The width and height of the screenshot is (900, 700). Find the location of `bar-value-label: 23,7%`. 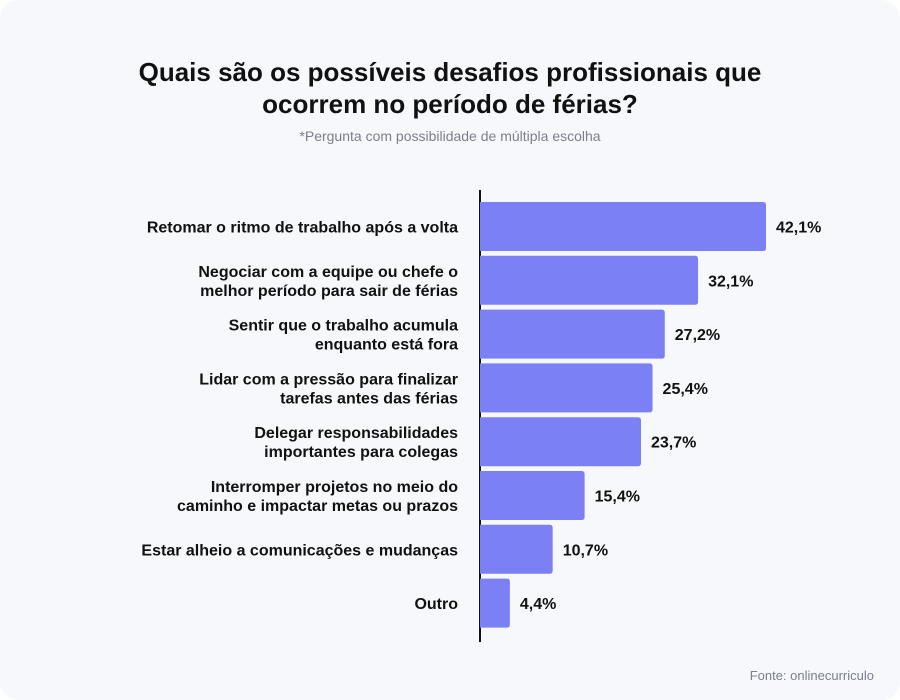

bar-value-label: 23,7% is located at coordinates (673, 443).